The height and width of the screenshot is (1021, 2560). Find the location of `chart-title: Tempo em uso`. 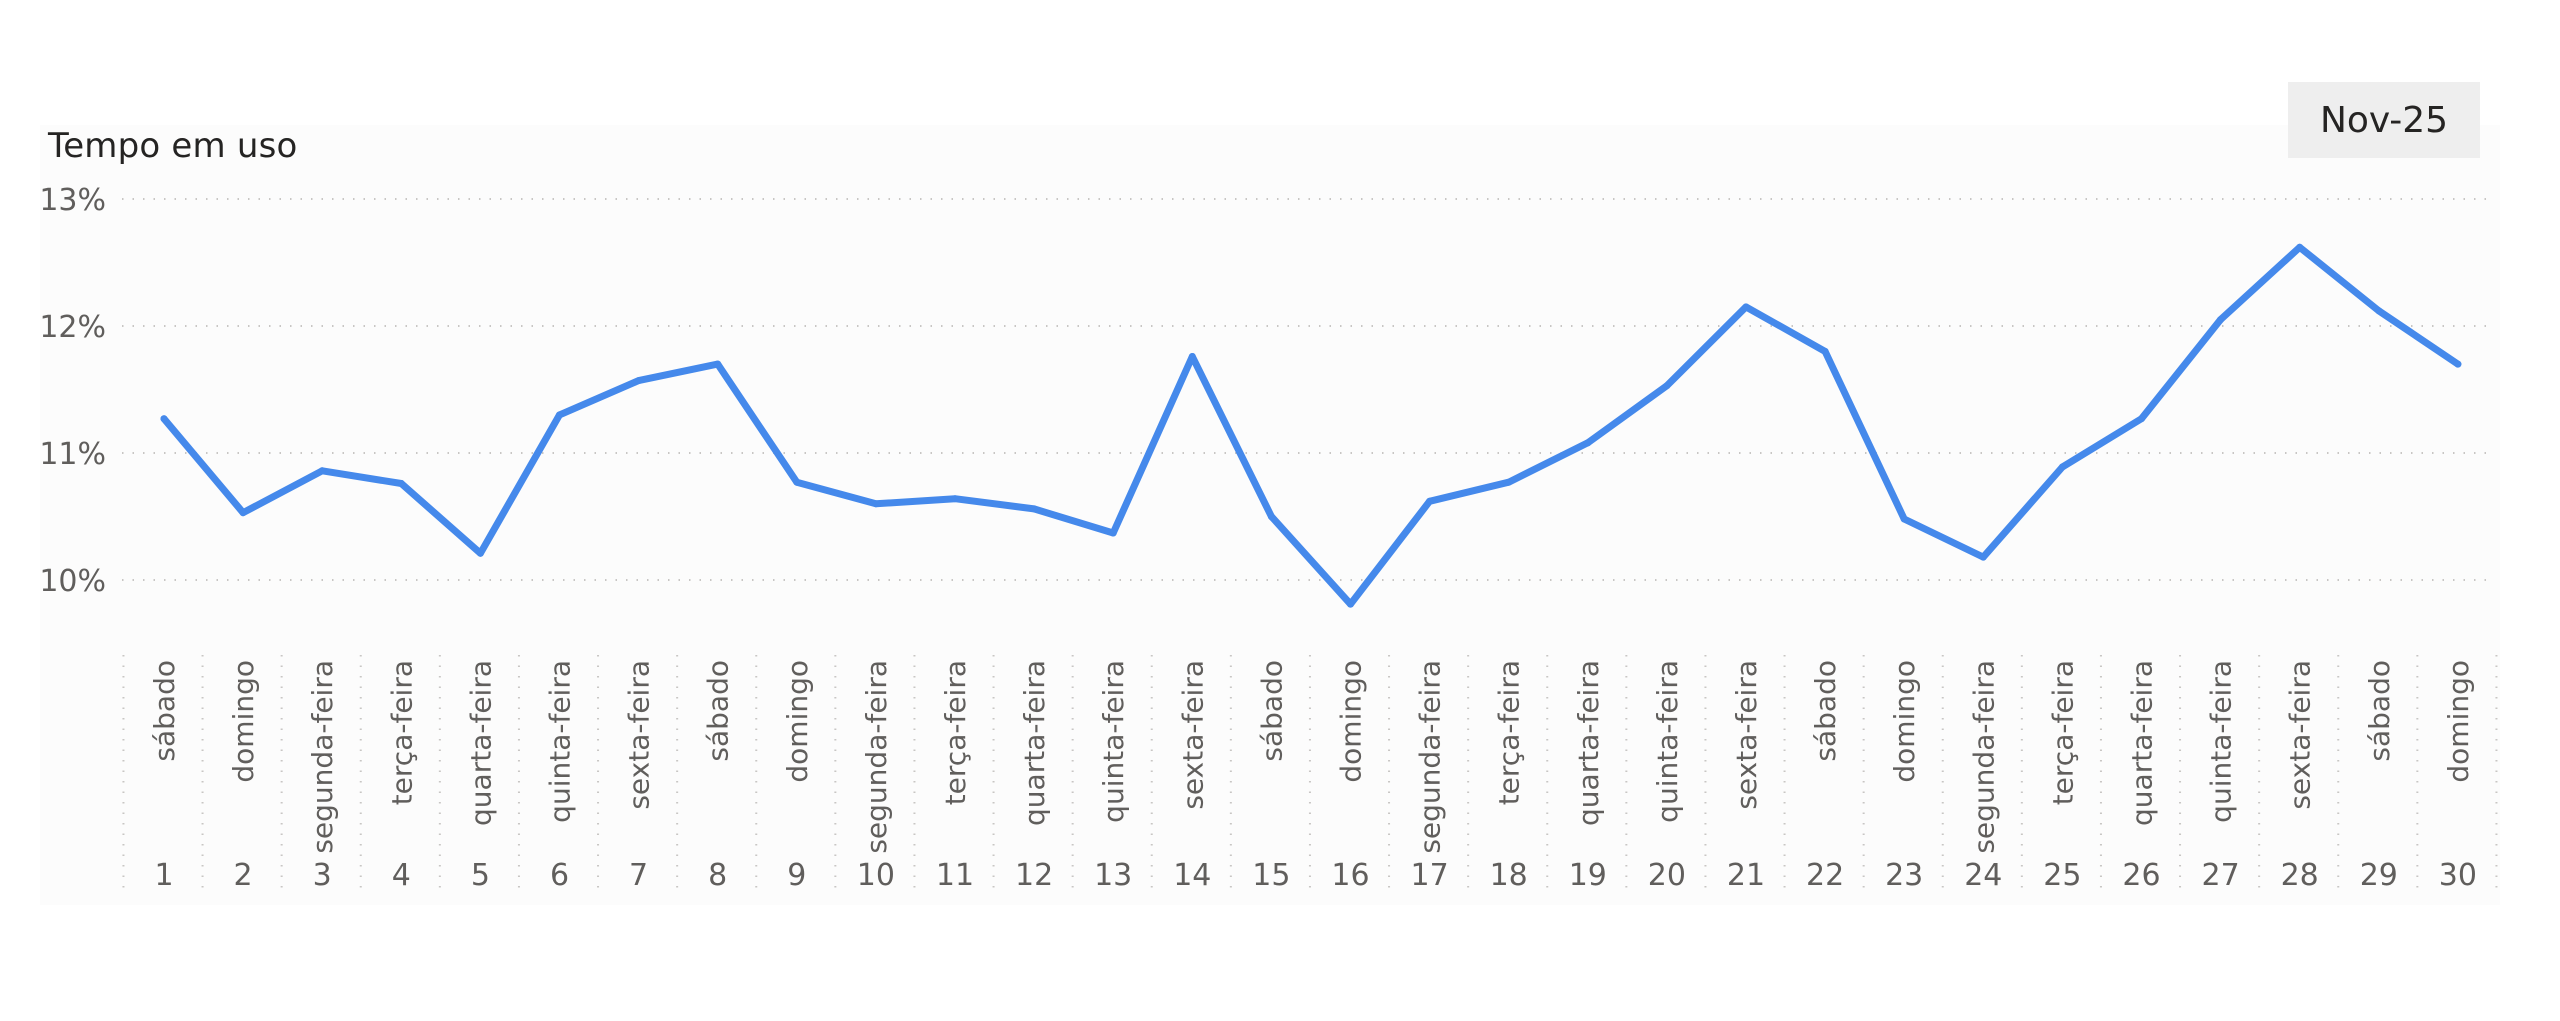

chart-title: Tempo em uso is located at coordinates (173, 146).